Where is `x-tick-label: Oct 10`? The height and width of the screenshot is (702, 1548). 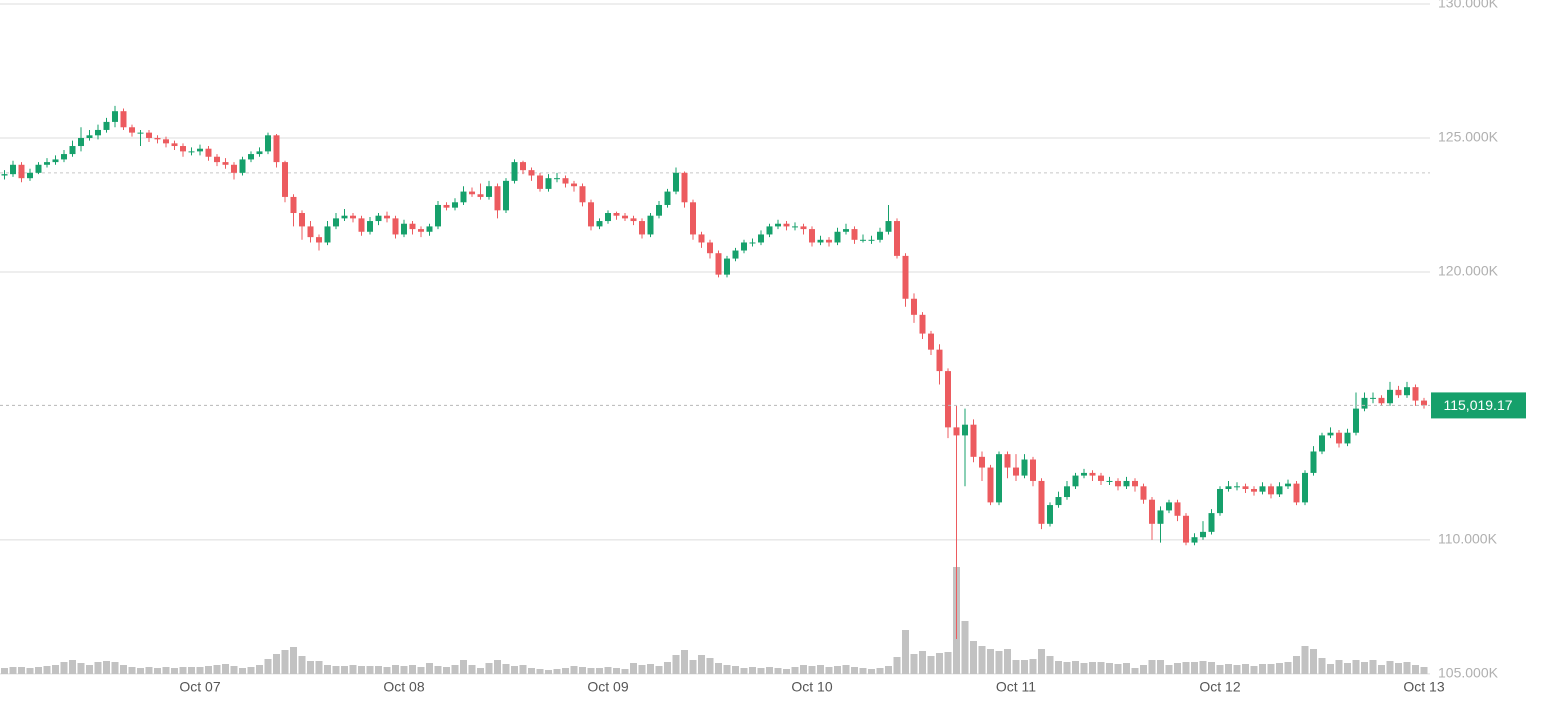
x-tick-label: Oct 10 is located at coordinates (811, 687).